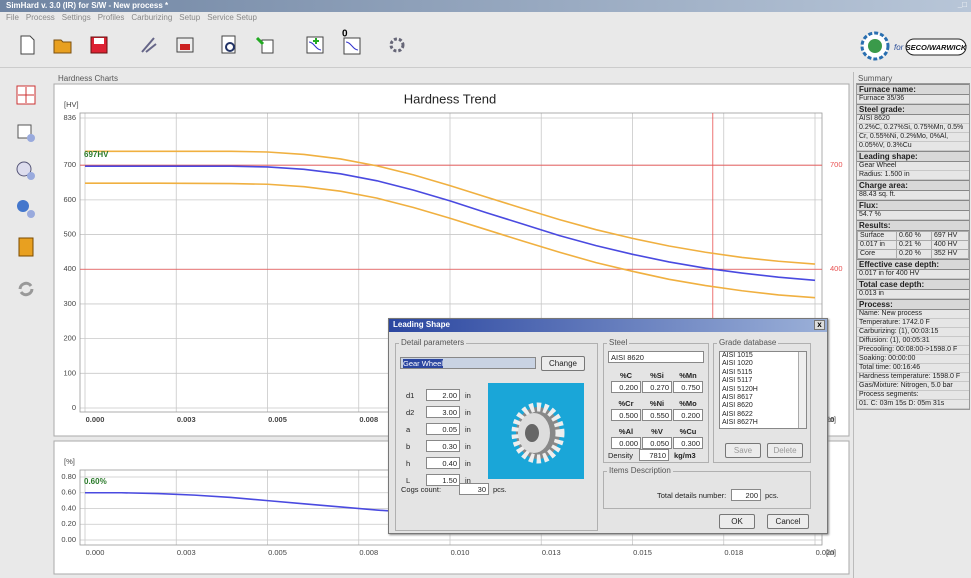  Describe the element at coordinates (819, 325) in the screenshot. I see `close-button: x` at that location.